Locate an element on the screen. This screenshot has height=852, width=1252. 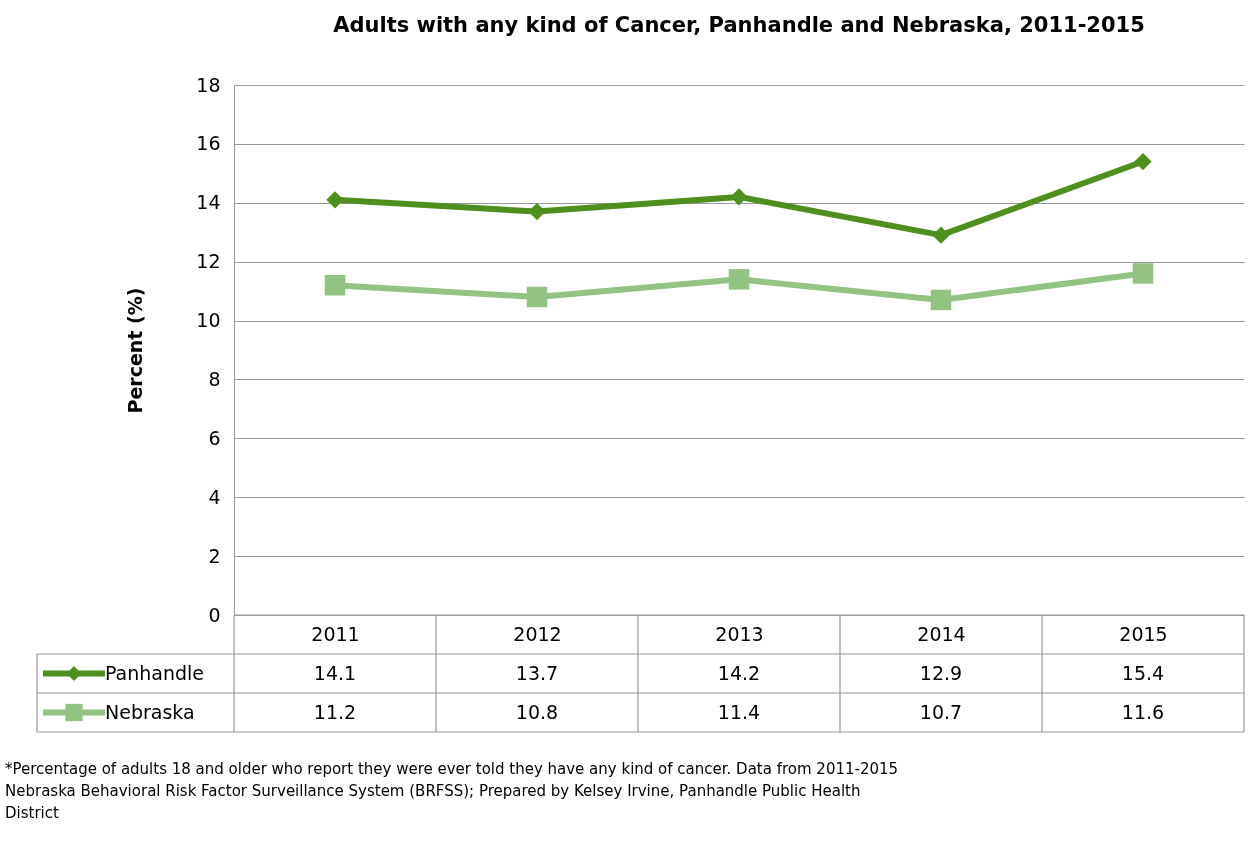
data-label: 10.7 is located at coordinates (941, 711).